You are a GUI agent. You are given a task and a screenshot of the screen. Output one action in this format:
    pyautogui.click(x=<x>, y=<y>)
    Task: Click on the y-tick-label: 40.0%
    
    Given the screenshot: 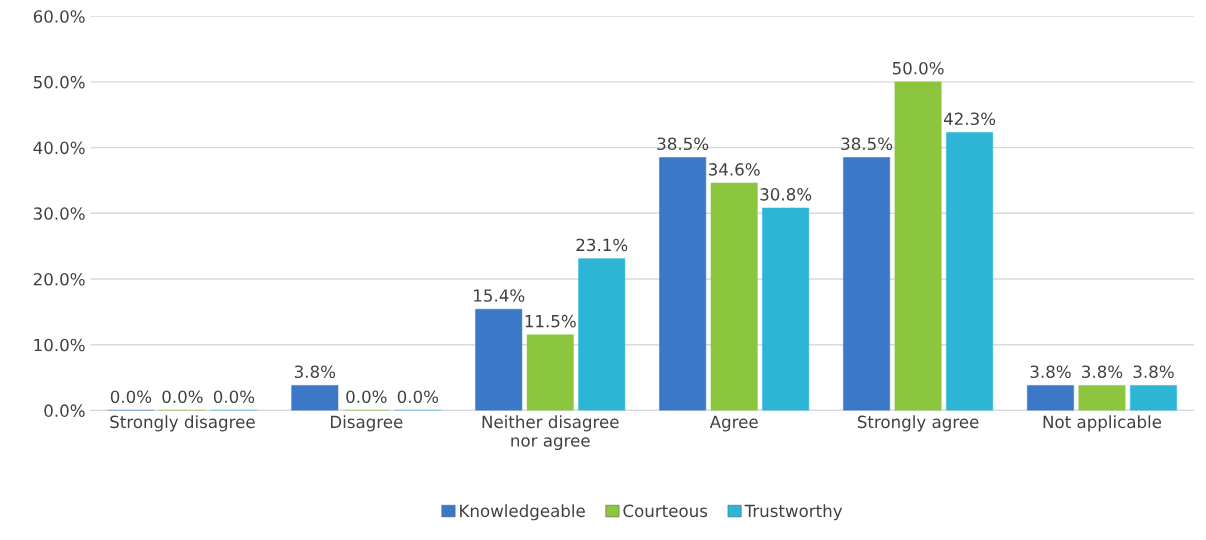 What is the action you would take?
    pyautogui.click(x=59, y=148)
    